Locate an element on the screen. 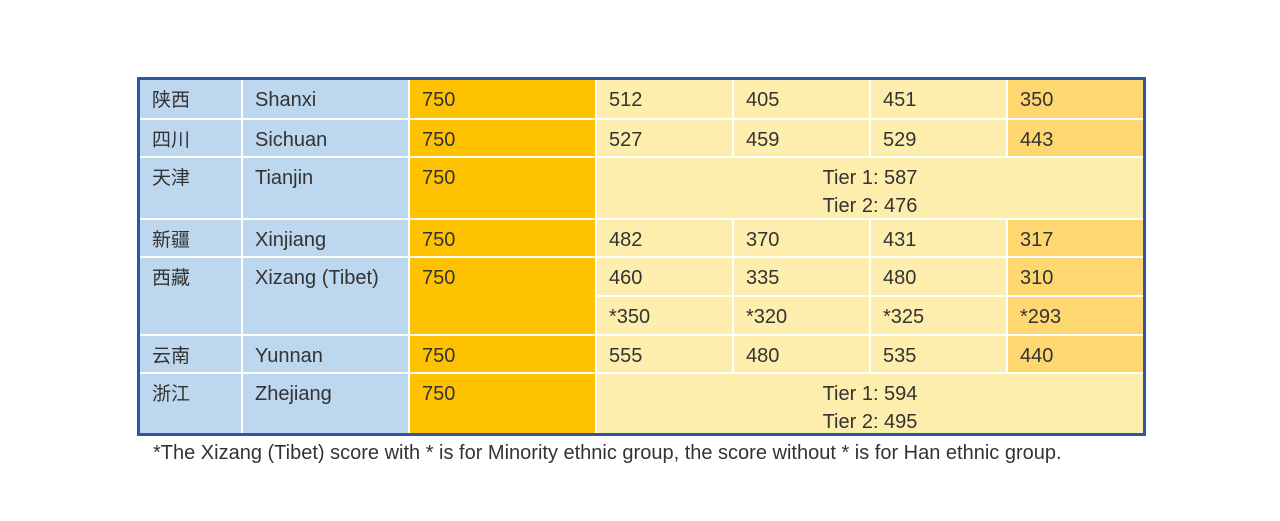 The image size is (1280, 521). score-cell: 431 is located at coordinates (938, 238).